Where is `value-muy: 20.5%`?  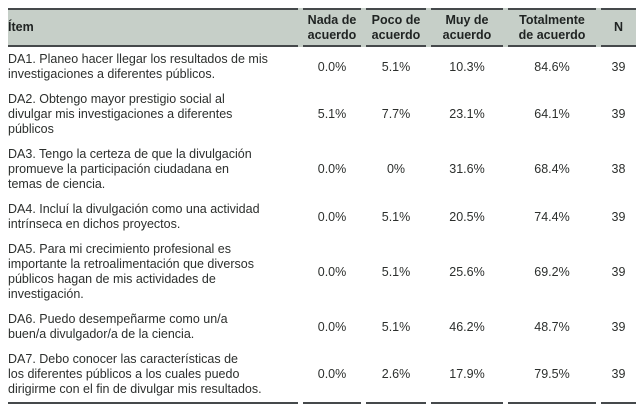 value-muy: 20.5% is located at coordinates (467, 216).